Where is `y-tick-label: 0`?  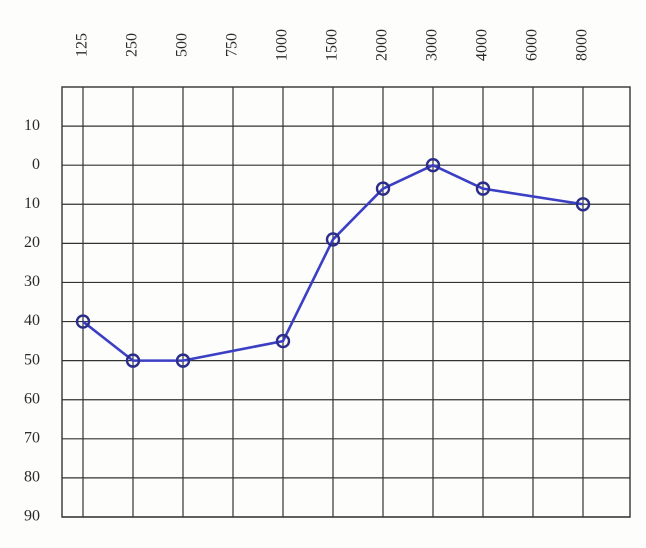
y-tick-label: 0 is located at coordinates (36, 164).